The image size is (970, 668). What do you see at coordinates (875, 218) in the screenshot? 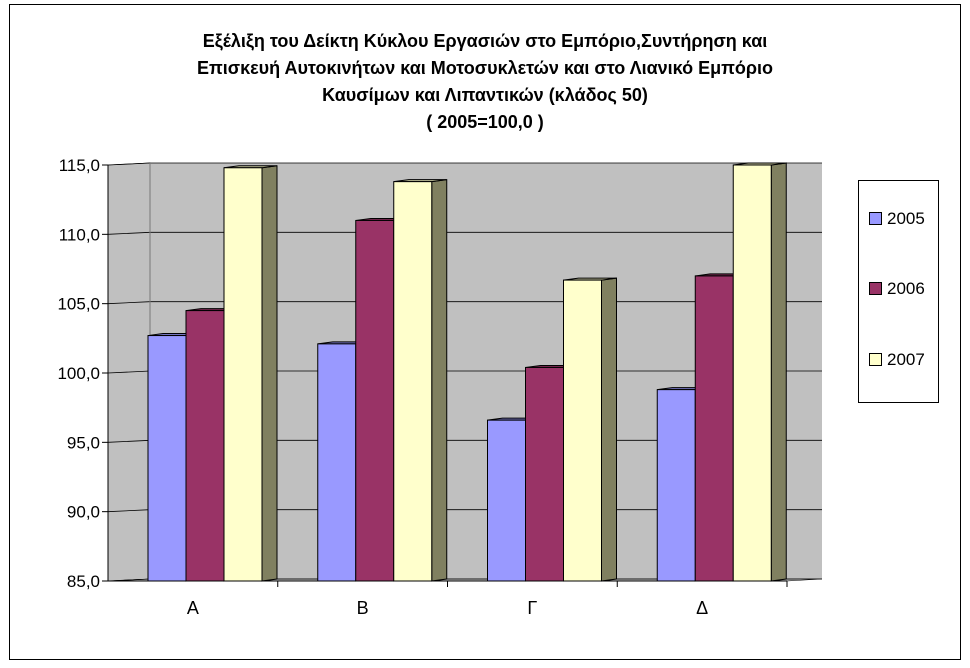
I see `legend-swatch-2005` at bounding box center [875, 218].